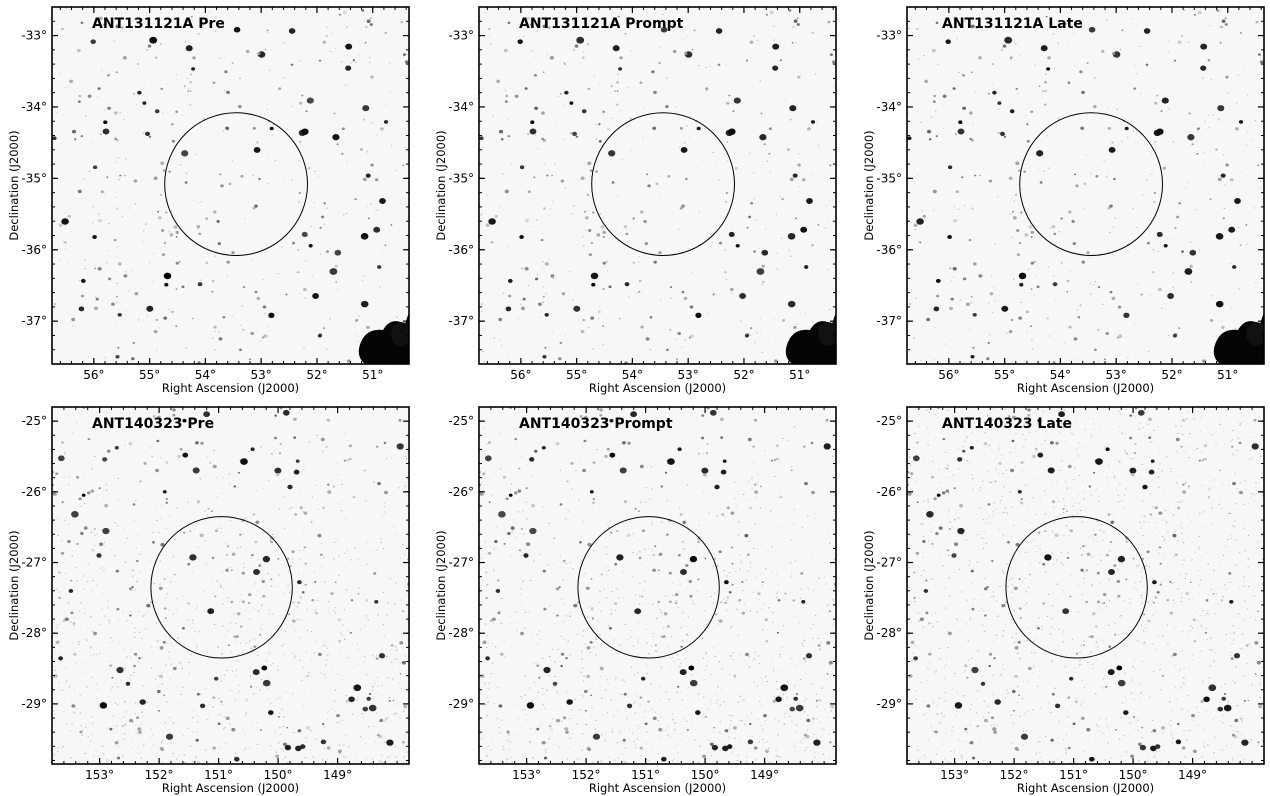 The image size is (1270, 796). Describe the element at coordinates (158, 24) in the screenshot. I see `panel-title: ANT131121A Pre` at that location.